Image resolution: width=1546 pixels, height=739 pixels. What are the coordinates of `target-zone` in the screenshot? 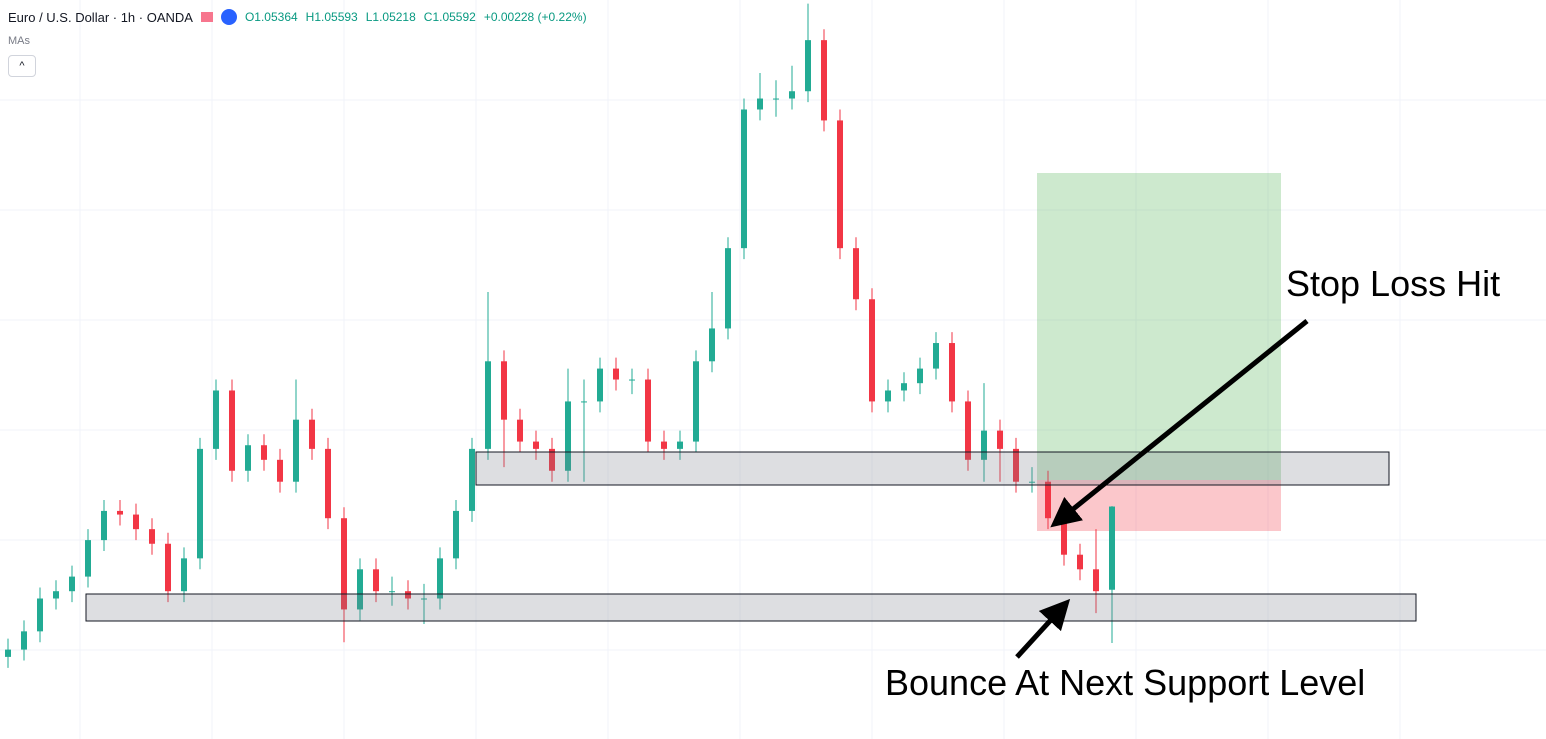 It's located at (1159, 326).